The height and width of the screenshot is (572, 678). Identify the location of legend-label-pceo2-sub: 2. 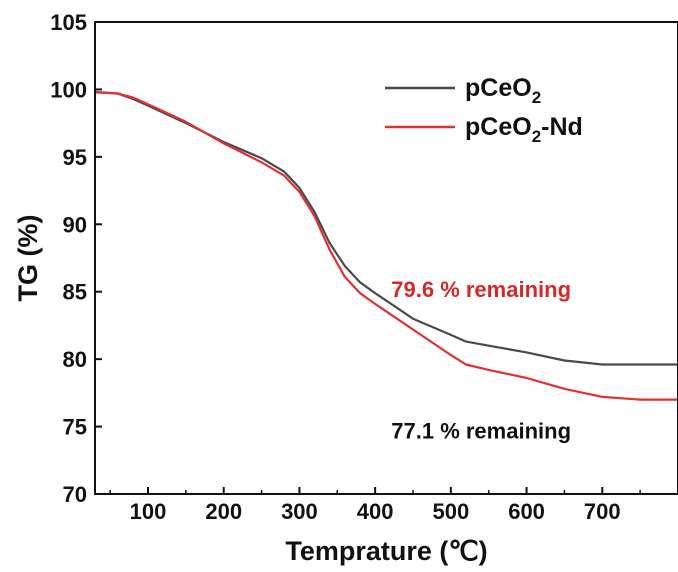
(536, 97).